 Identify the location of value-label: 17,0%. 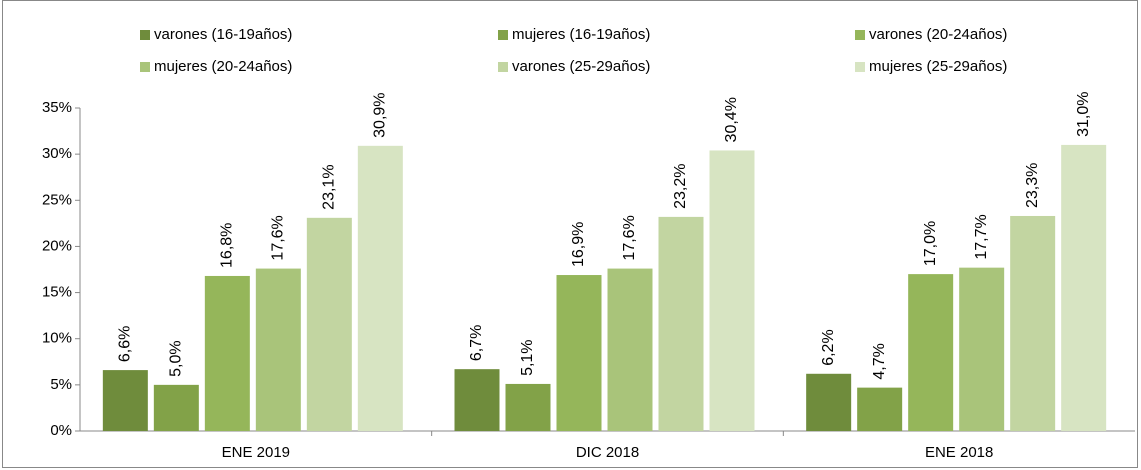
(930, 243).